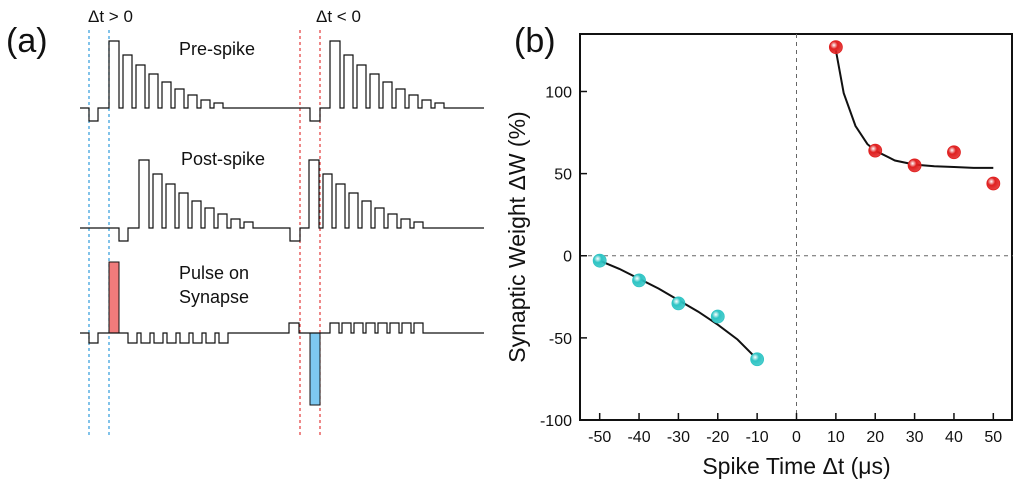 This screenshot has width=1013, height=481. Describe the element at coordinates (796, 437) in the screenshot. I see `x-tick-label: 0` at that location.